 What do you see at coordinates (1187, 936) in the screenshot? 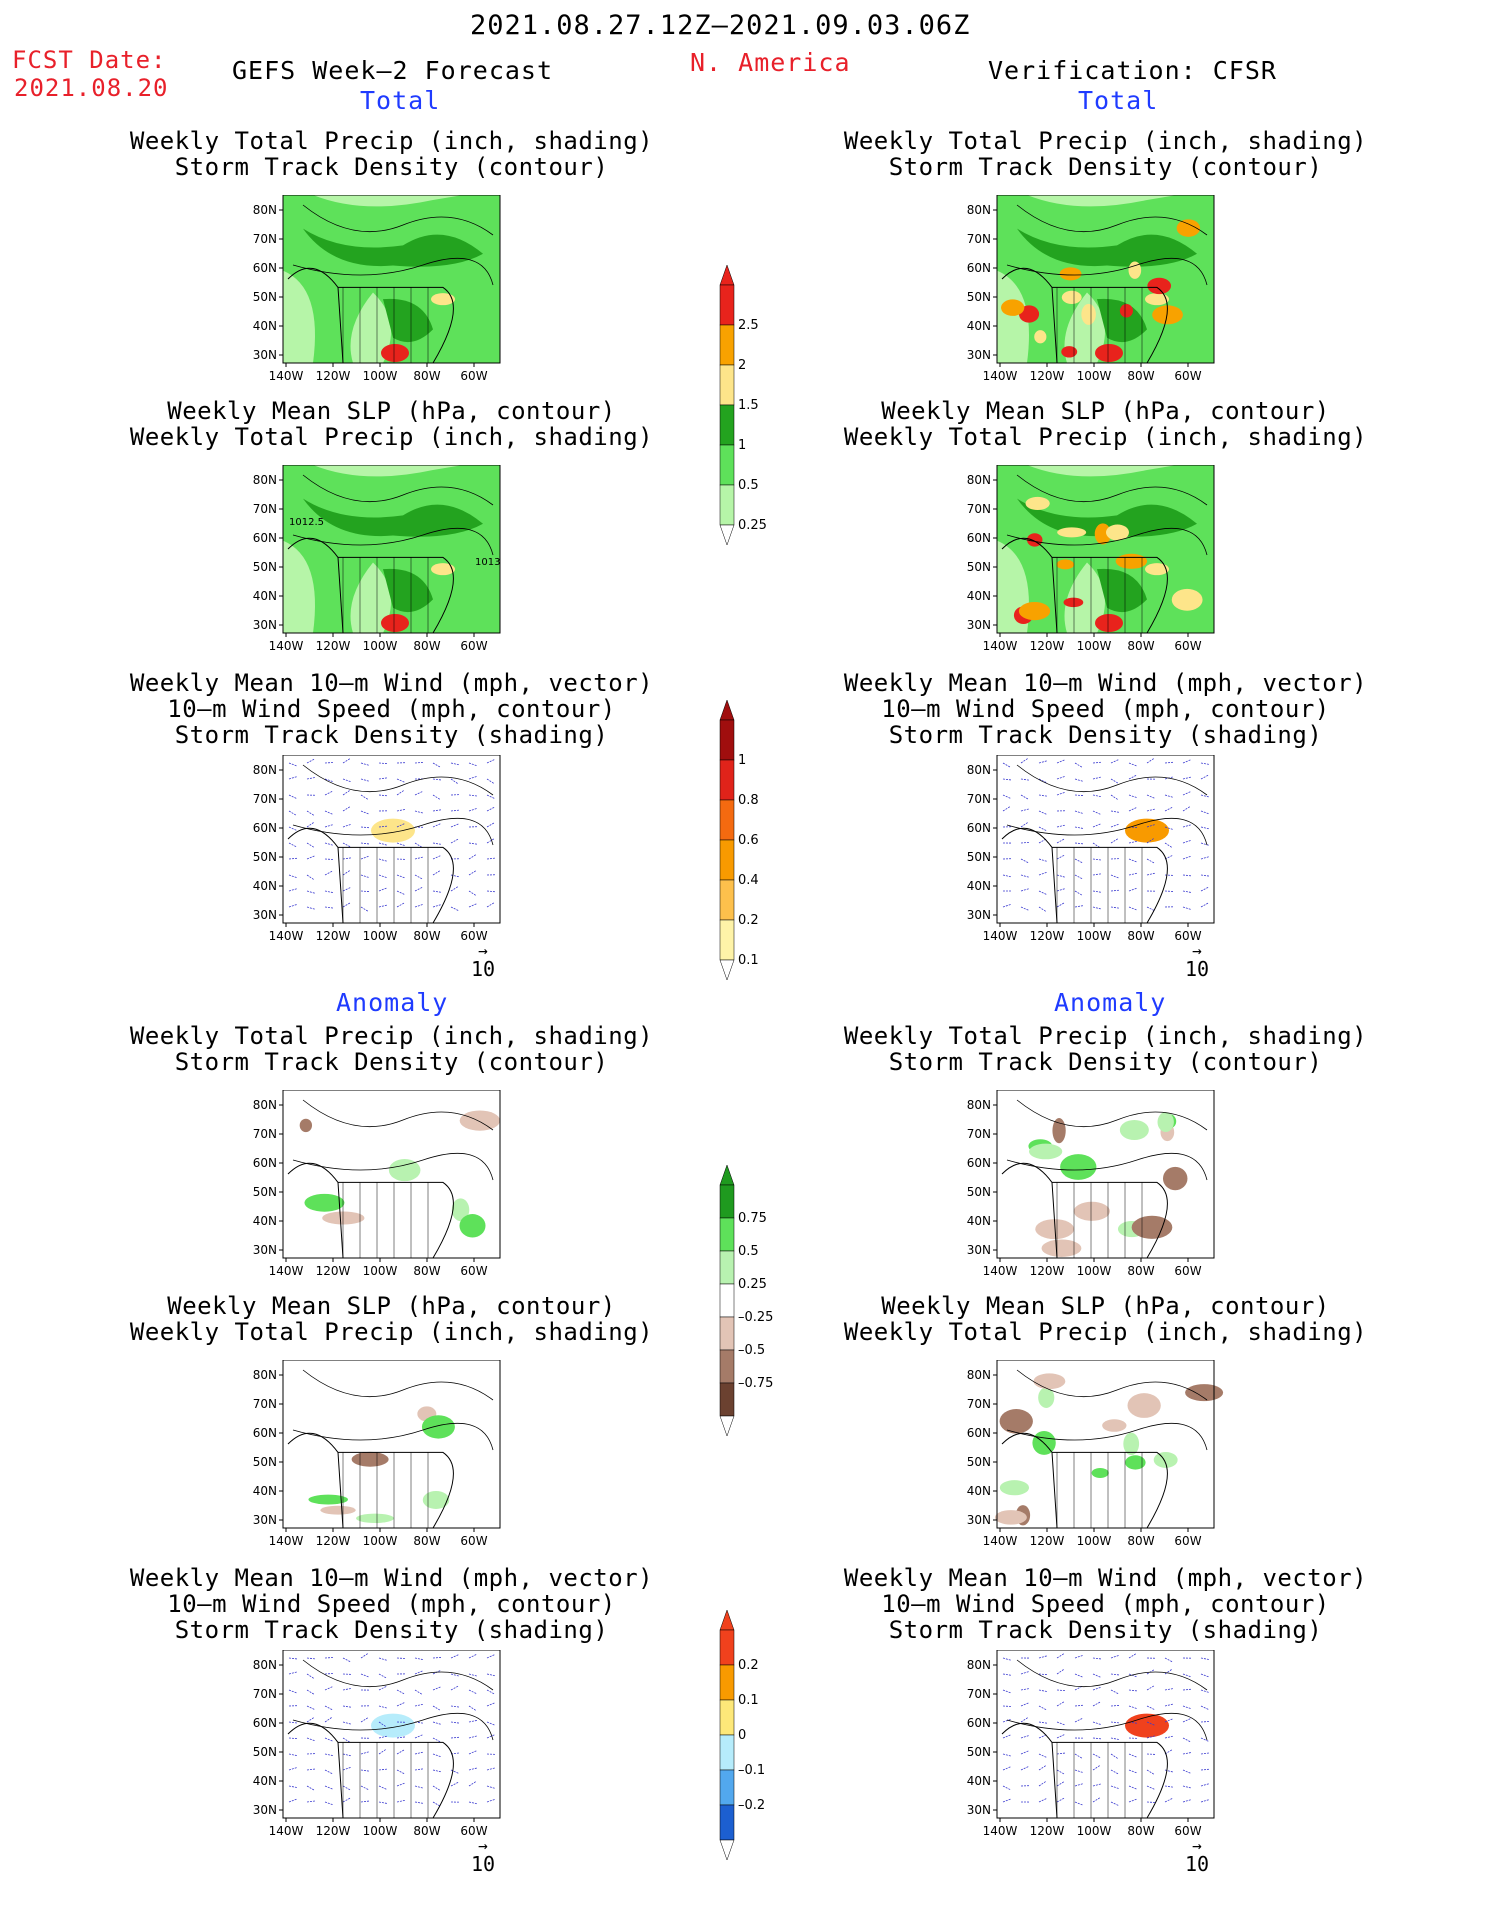
I see `lon-label: 60W` at bounding box center [1187, 936].